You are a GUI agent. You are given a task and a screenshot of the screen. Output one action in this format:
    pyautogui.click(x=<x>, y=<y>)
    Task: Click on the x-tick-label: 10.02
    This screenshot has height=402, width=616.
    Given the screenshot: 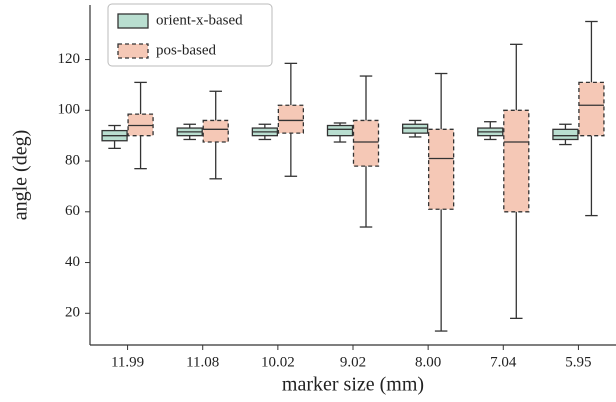 What is the action you would take?
    pyautogui.click(x=278, y=362)
    